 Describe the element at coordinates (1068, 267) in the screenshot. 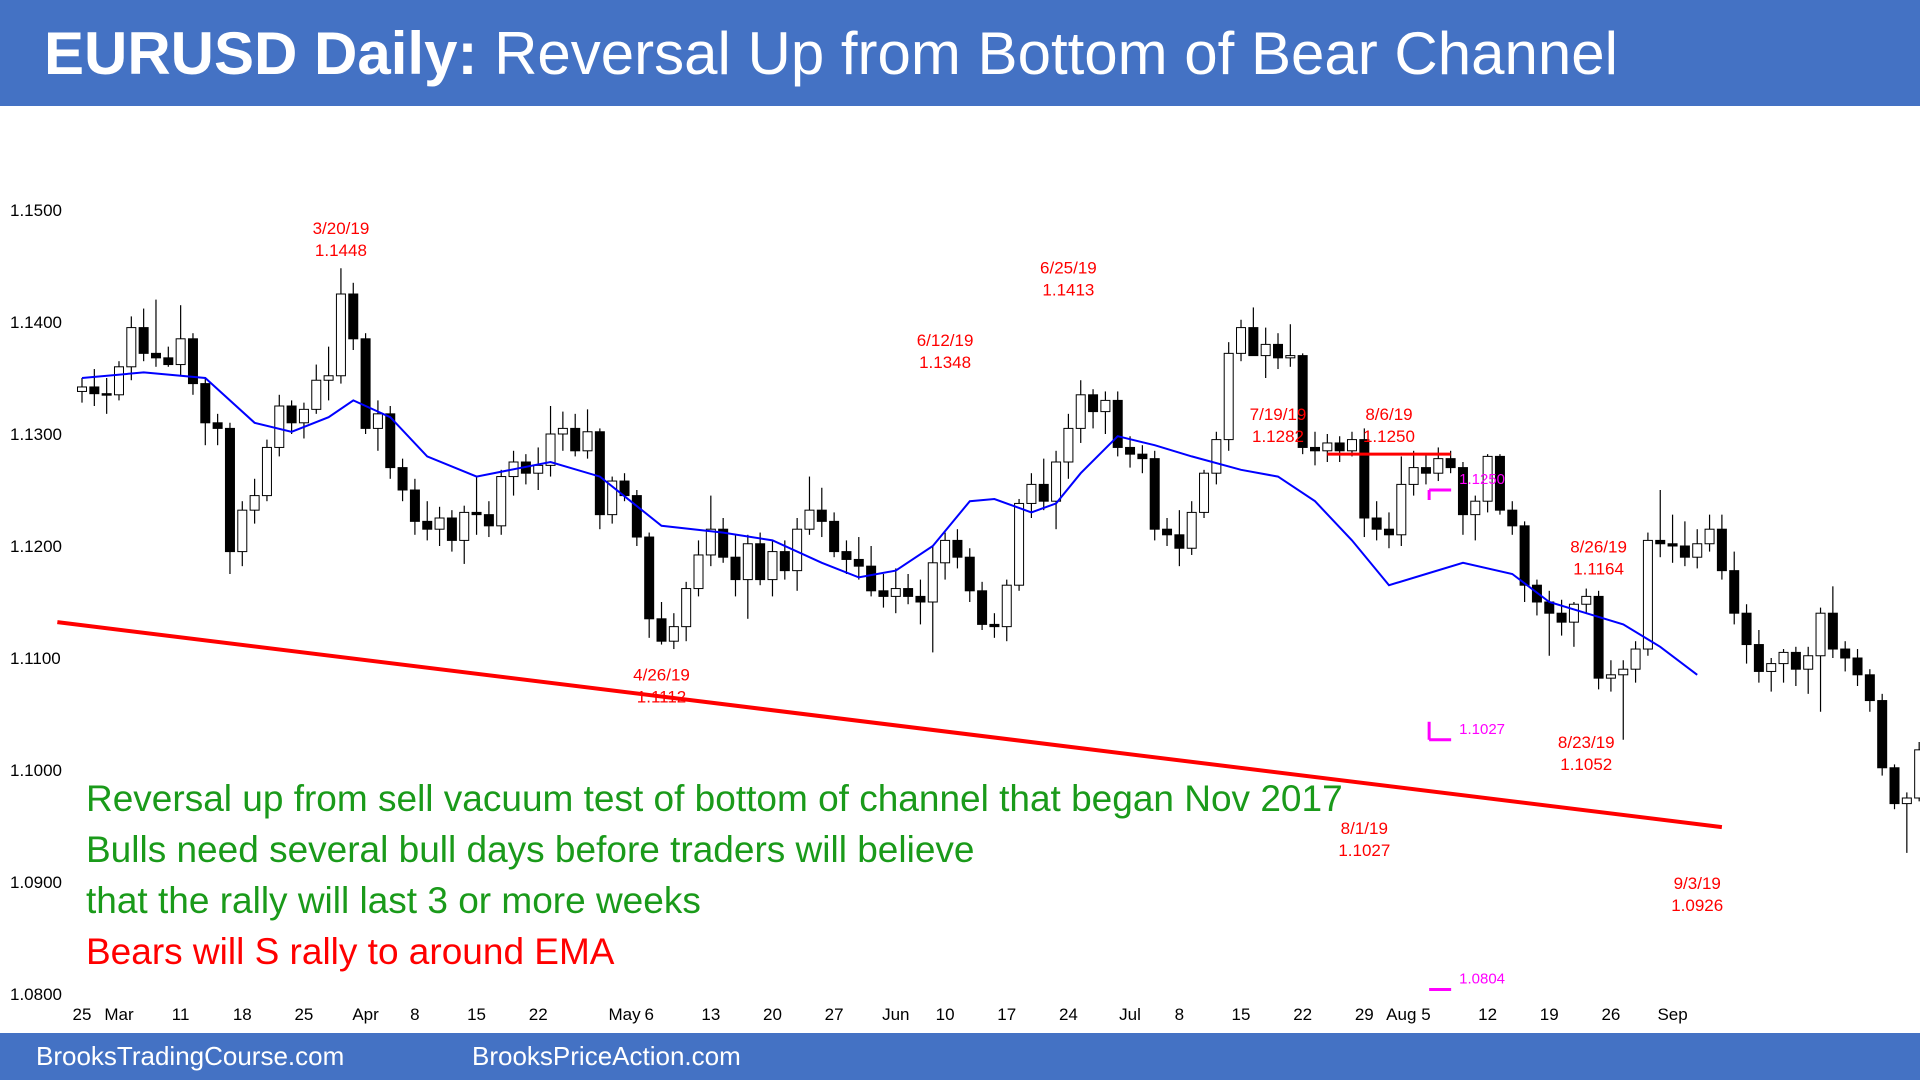

I see `swing-label: 6/25/19` at that location.